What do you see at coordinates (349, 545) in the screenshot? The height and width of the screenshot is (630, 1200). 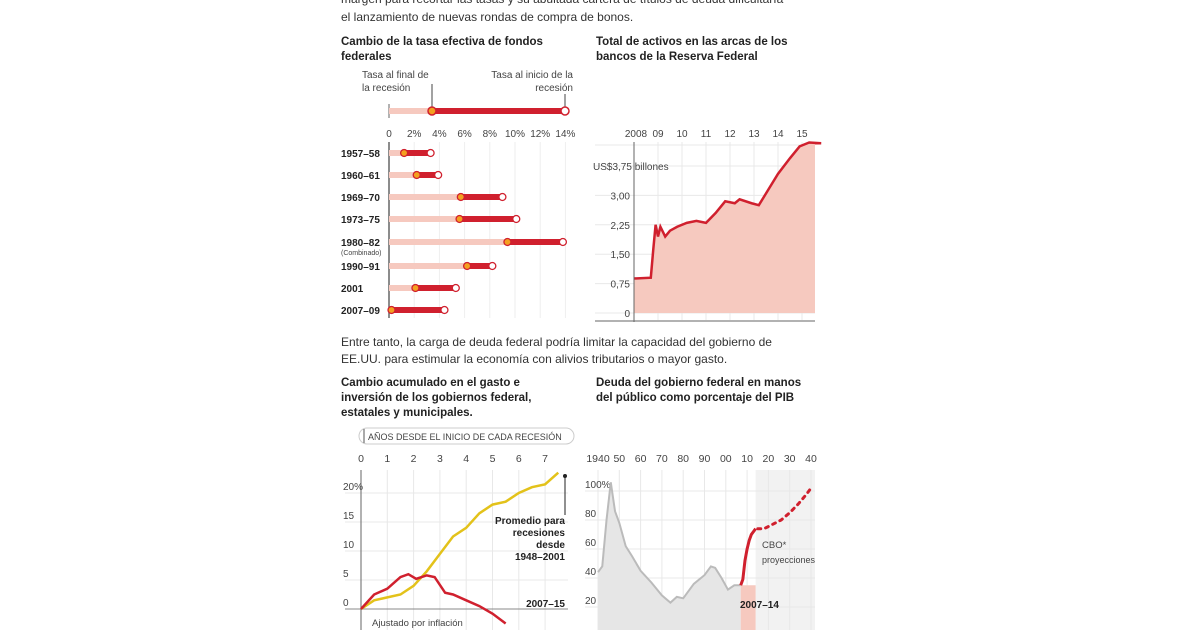 I see `y-tick-label: 10` at bounding box center [349, 545].